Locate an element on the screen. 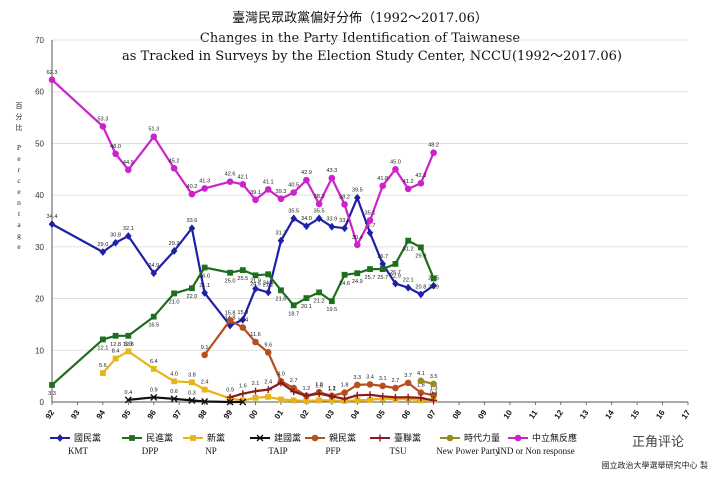  legend-item-pfp: 親民黨 PFP is located at coordinates (330, 444).